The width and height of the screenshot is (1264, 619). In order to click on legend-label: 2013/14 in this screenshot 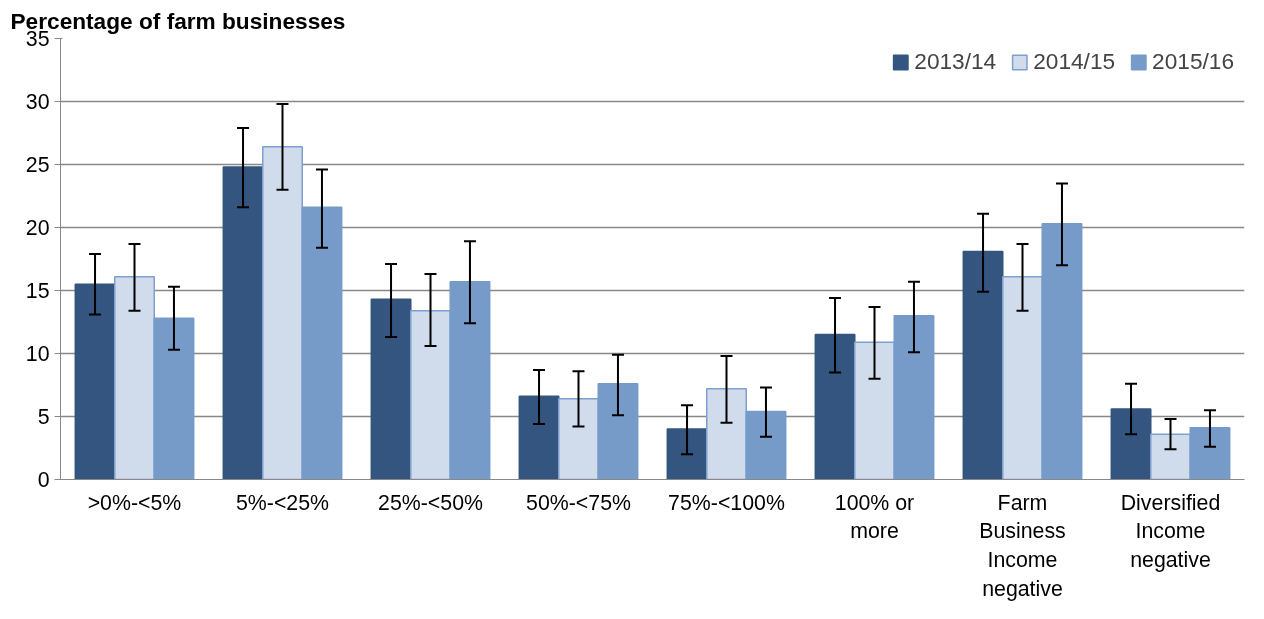, I will do `click(955, 61)`.